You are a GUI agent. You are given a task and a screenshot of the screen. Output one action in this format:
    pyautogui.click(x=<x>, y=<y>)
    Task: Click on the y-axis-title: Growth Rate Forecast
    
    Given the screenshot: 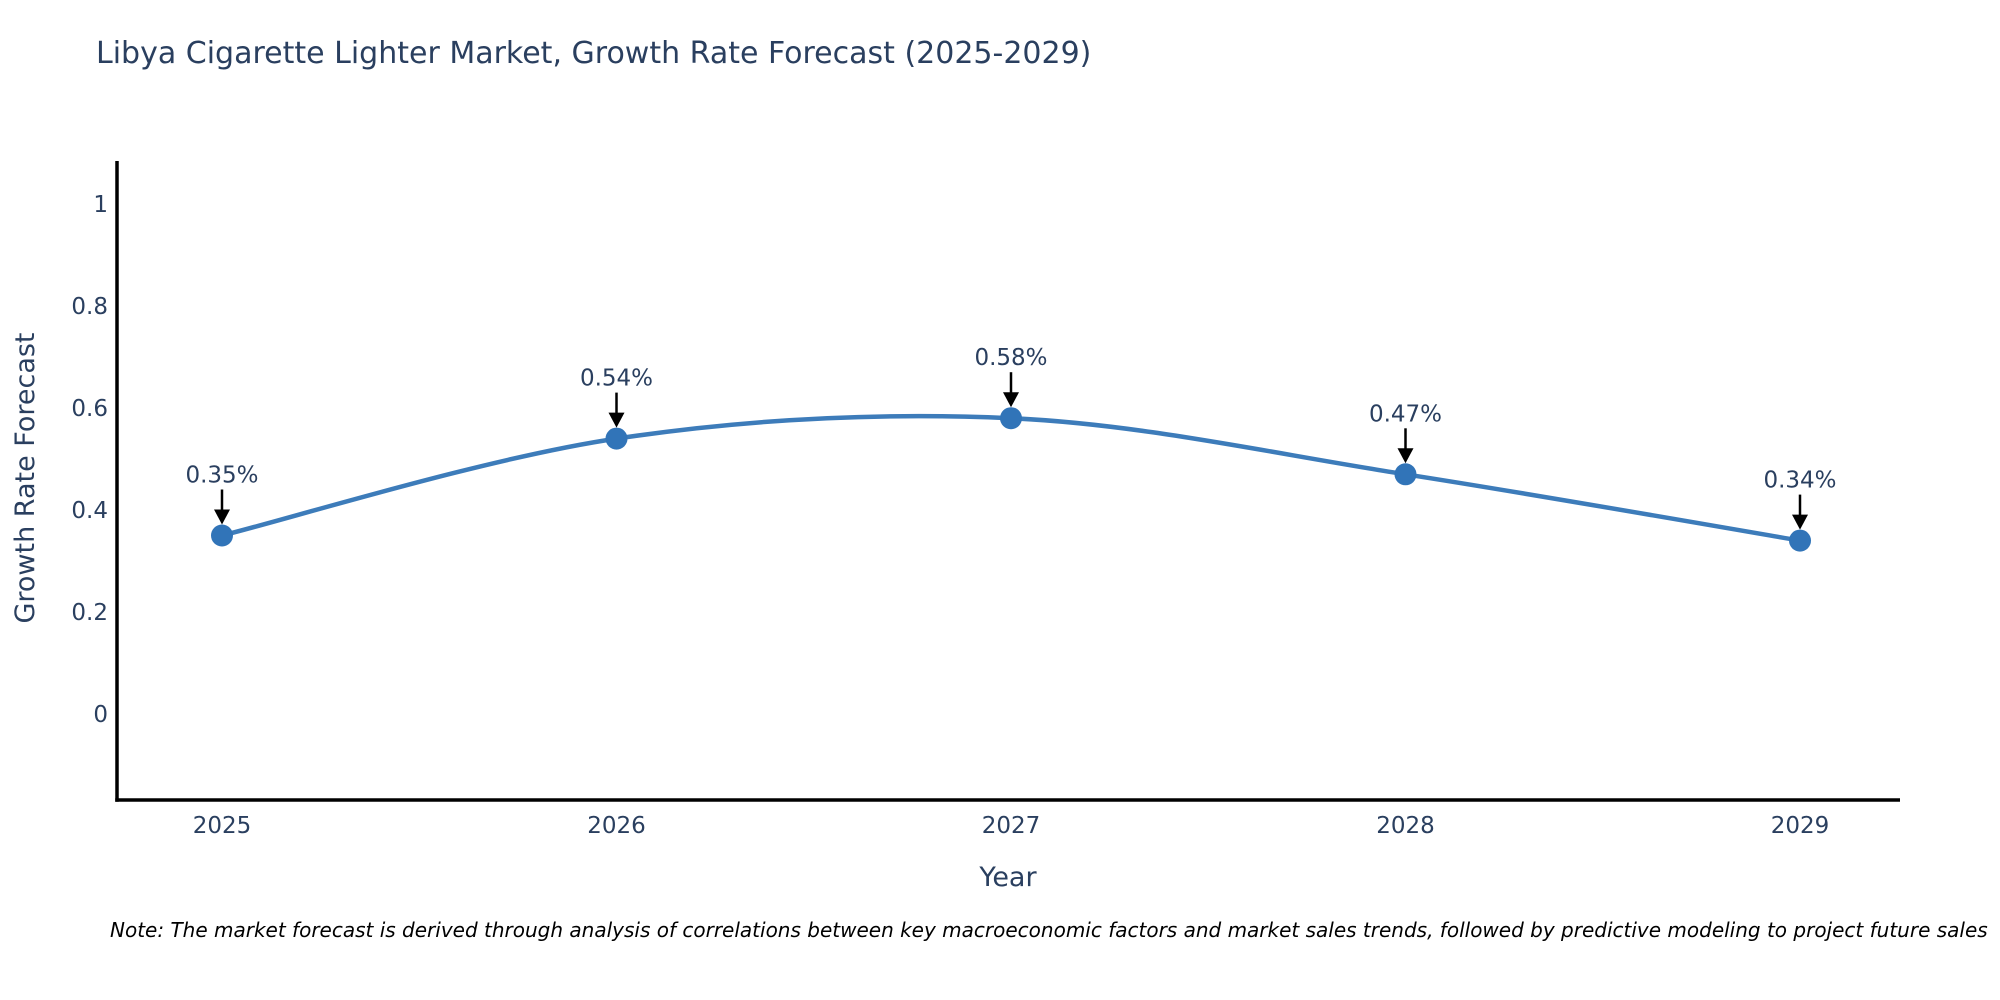 What is the action you would take?
    pyautogui.click(x=25, y=477)
    